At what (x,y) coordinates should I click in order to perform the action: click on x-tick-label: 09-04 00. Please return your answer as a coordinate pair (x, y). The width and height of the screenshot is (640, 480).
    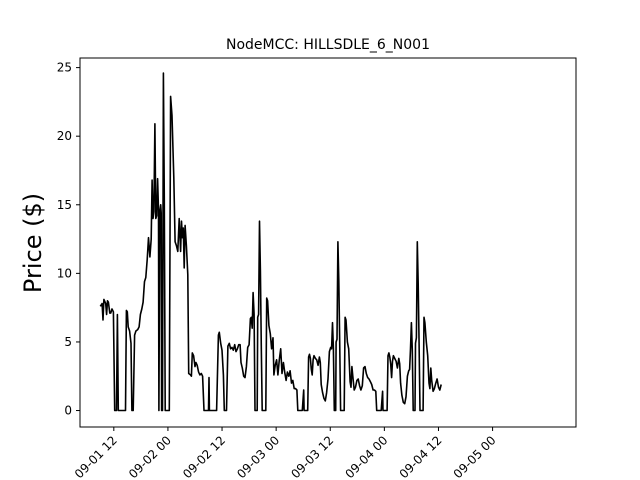
    Looking at the image, I should click on (366, 456).